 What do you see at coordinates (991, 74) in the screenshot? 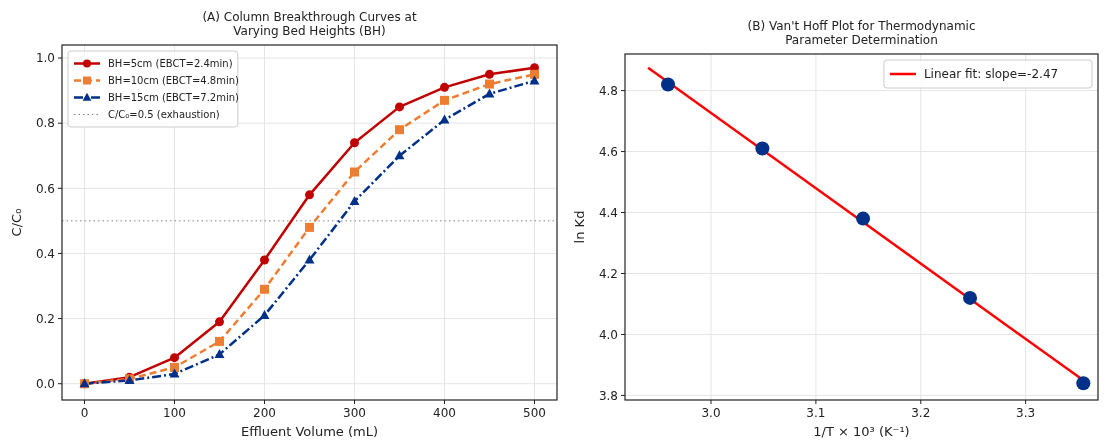
I see `legend-label: Linear fit: slope=-2.47` at bounding box center [991, 74].